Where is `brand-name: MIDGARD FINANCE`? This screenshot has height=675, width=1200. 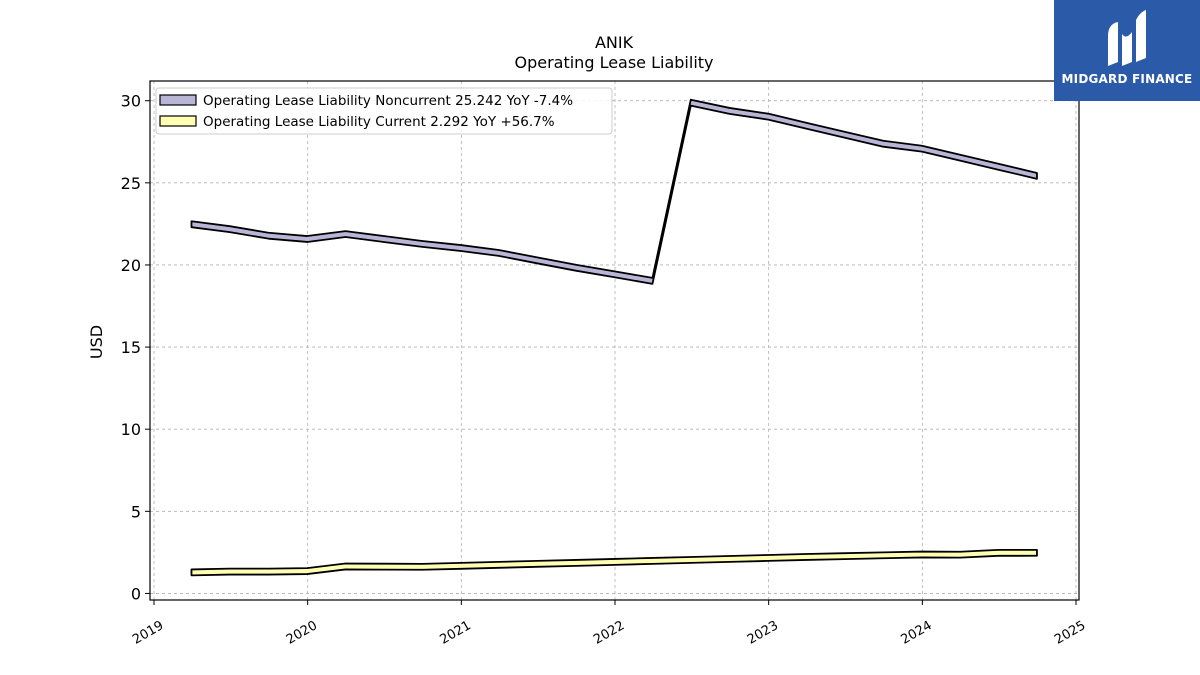
brand-name: MIDGARD FINANCE is located at coordinates (1127, 79).